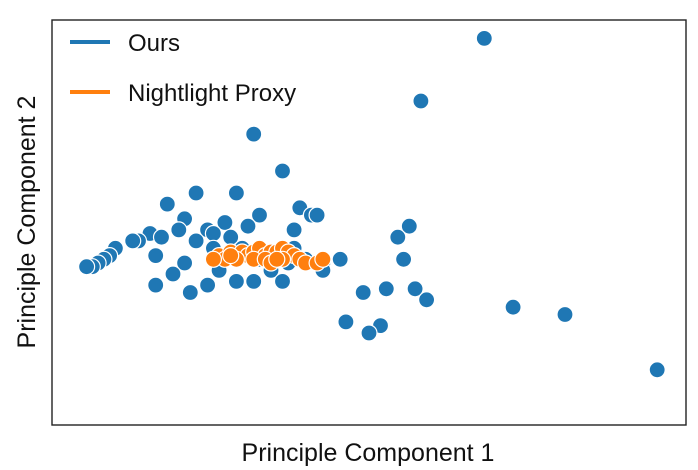 This screenshot has height=470, width=698. What do you see at coordinates (154, 43) in the screenshot?
I see `legend-label-ours: Ours` at bounding box center [154, 43].